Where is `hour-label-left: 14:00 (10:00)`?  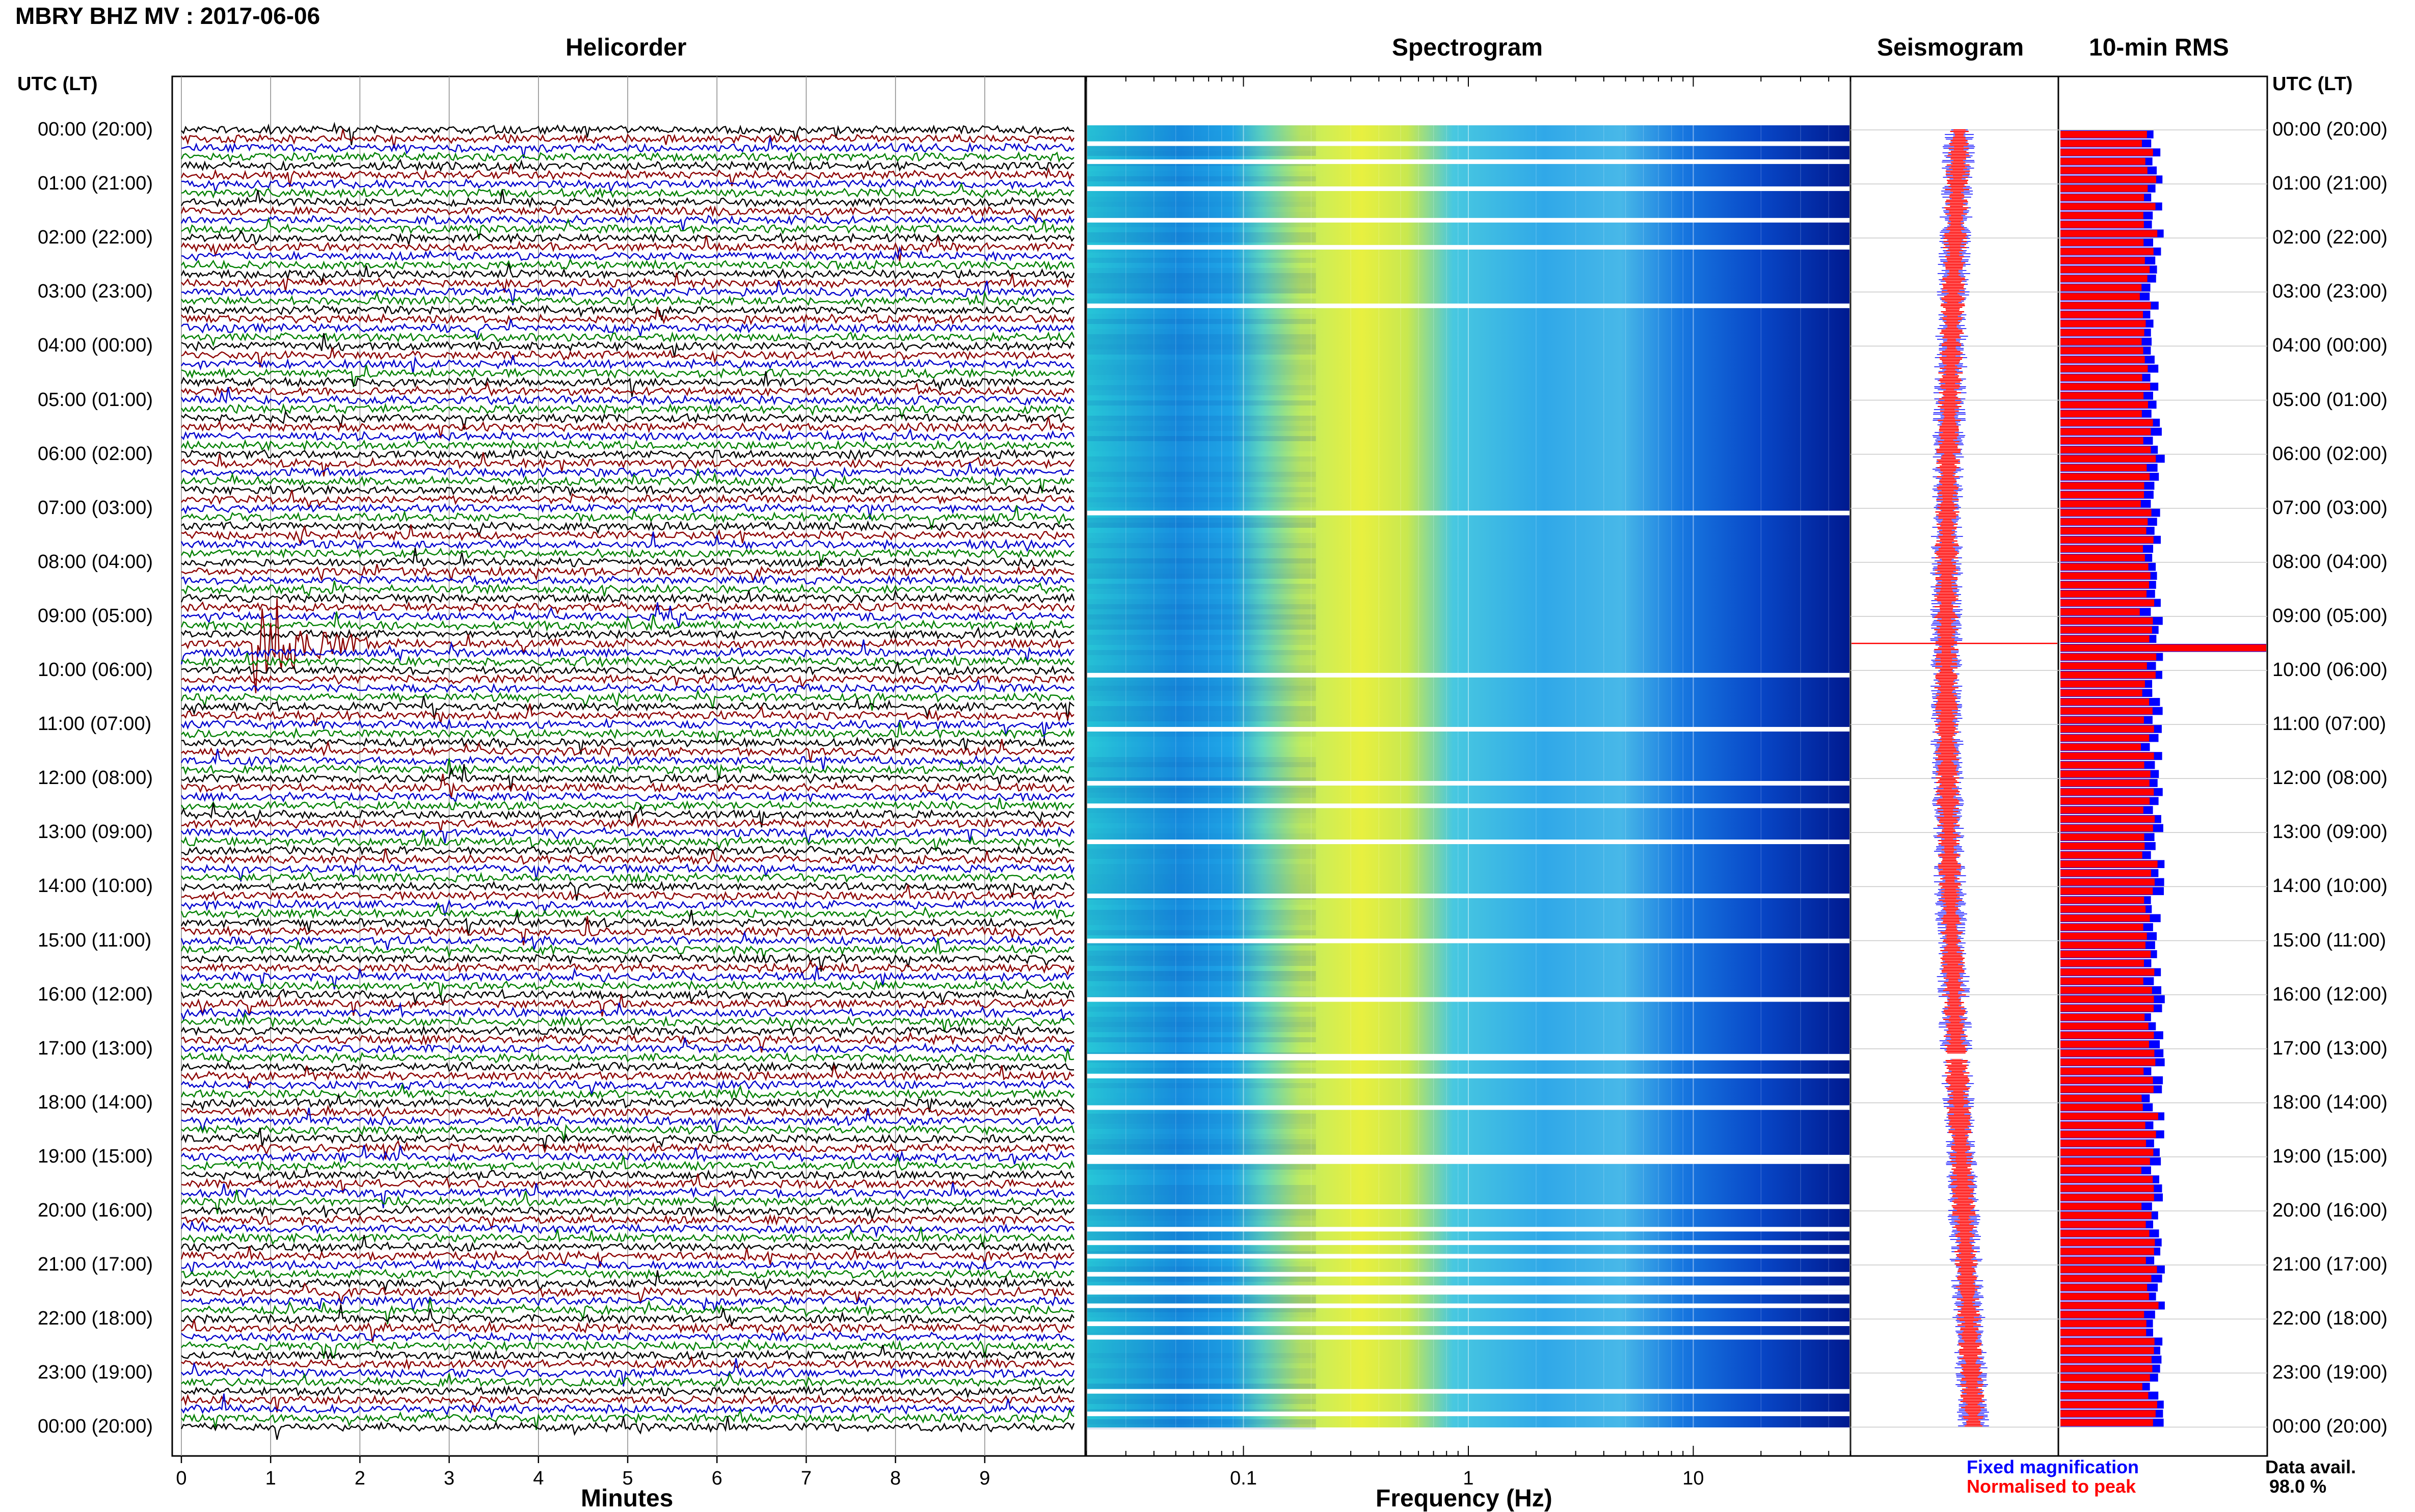
hour-label-left: 14:00 (10:00) is located at coordinates (95, 886).